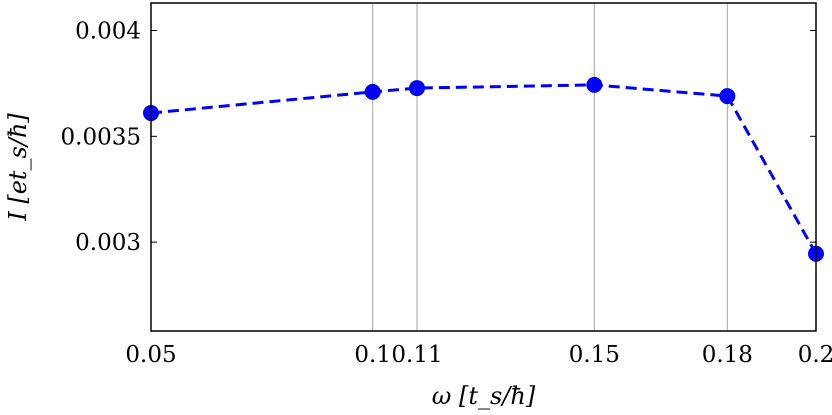  Describe the element at coordinates (815, 355) in the screenshot. I see `x-tick-label: 0.2` at that location.